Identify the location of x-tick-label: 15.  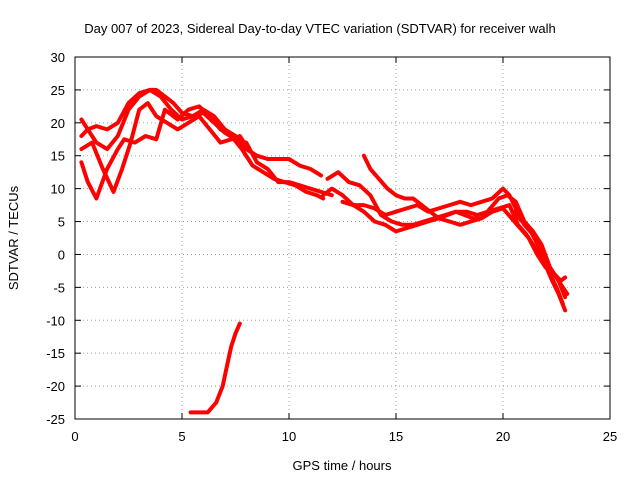
(396, 436).